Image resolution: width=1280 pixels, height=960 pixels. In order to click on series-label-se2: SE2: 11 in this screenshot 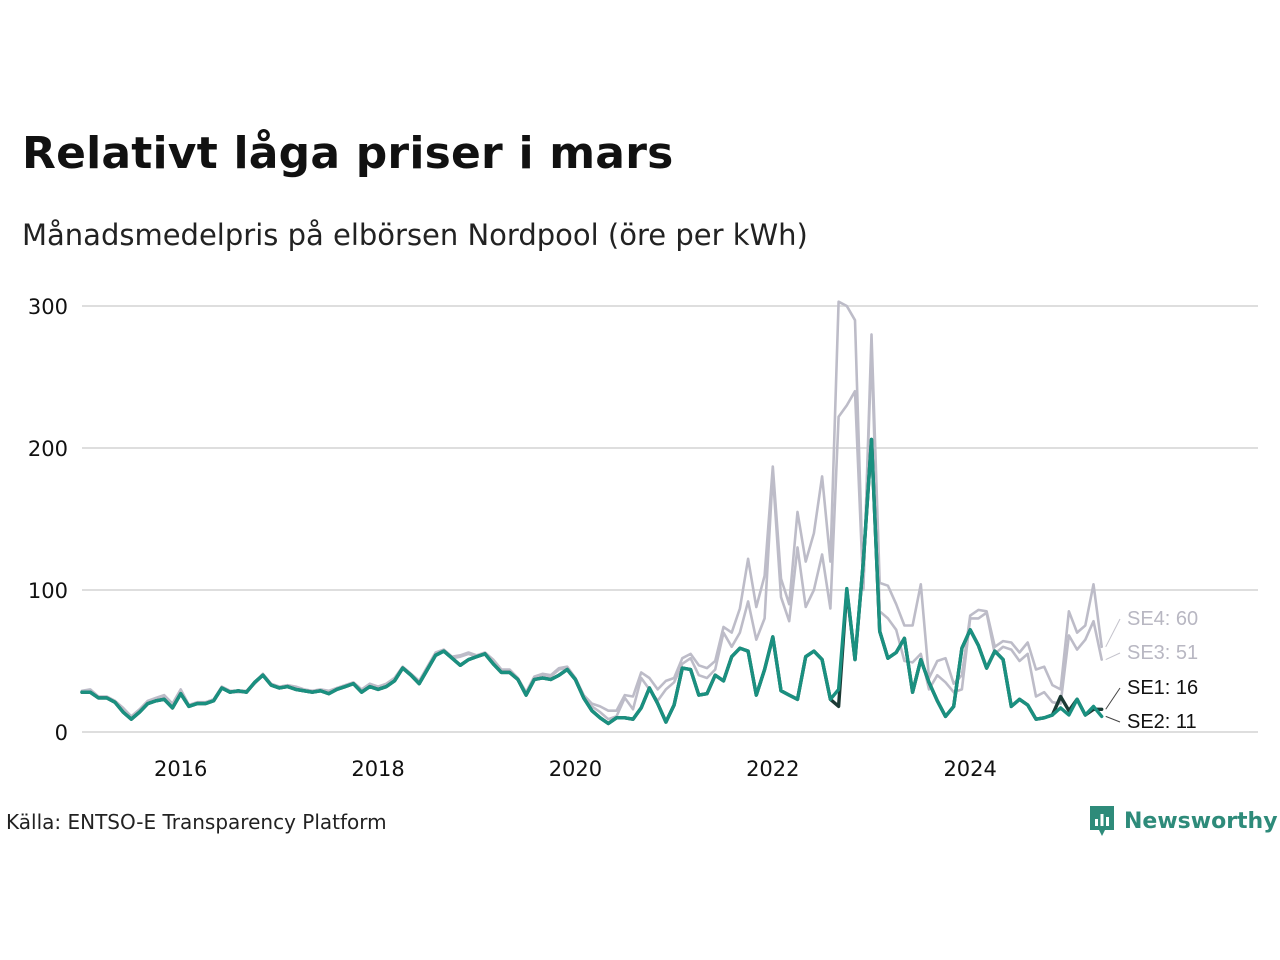, I will do `click(1162, 722)`.